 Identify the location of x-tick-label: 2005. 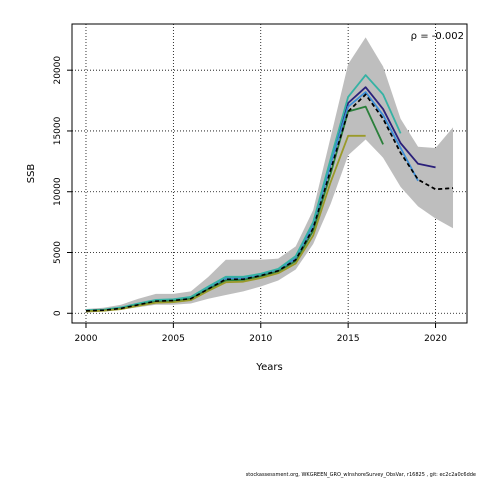
(173, 339).